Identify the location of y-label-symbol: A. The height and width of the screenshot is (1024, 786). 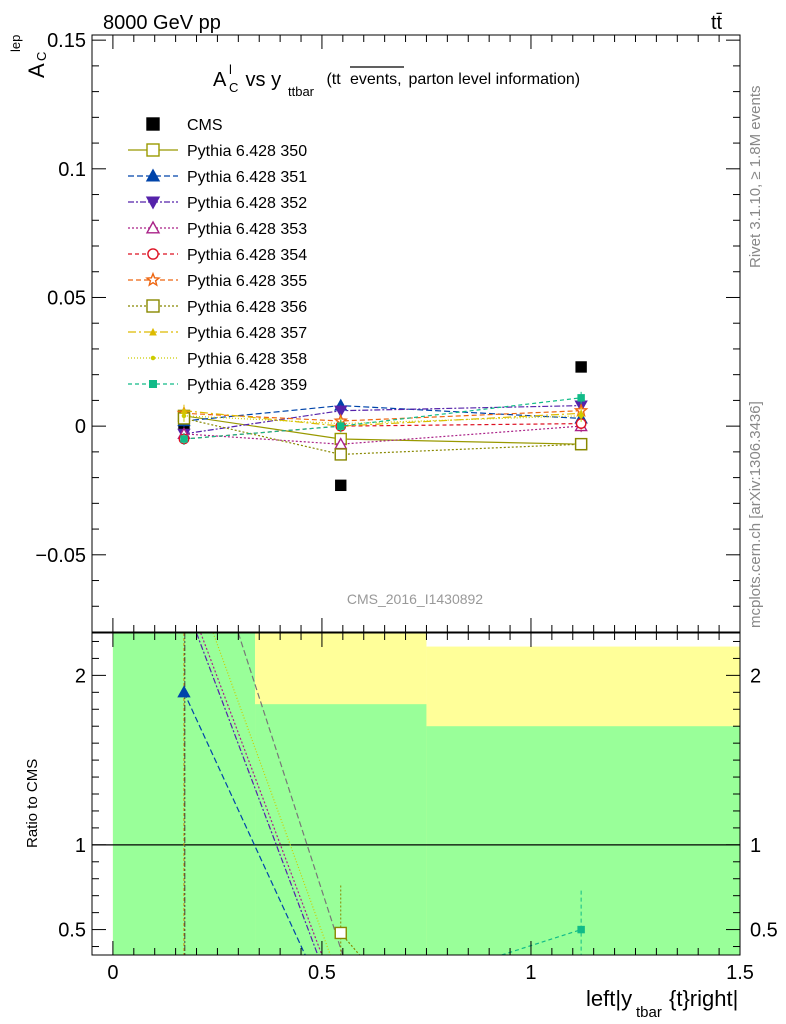
(36, 70).